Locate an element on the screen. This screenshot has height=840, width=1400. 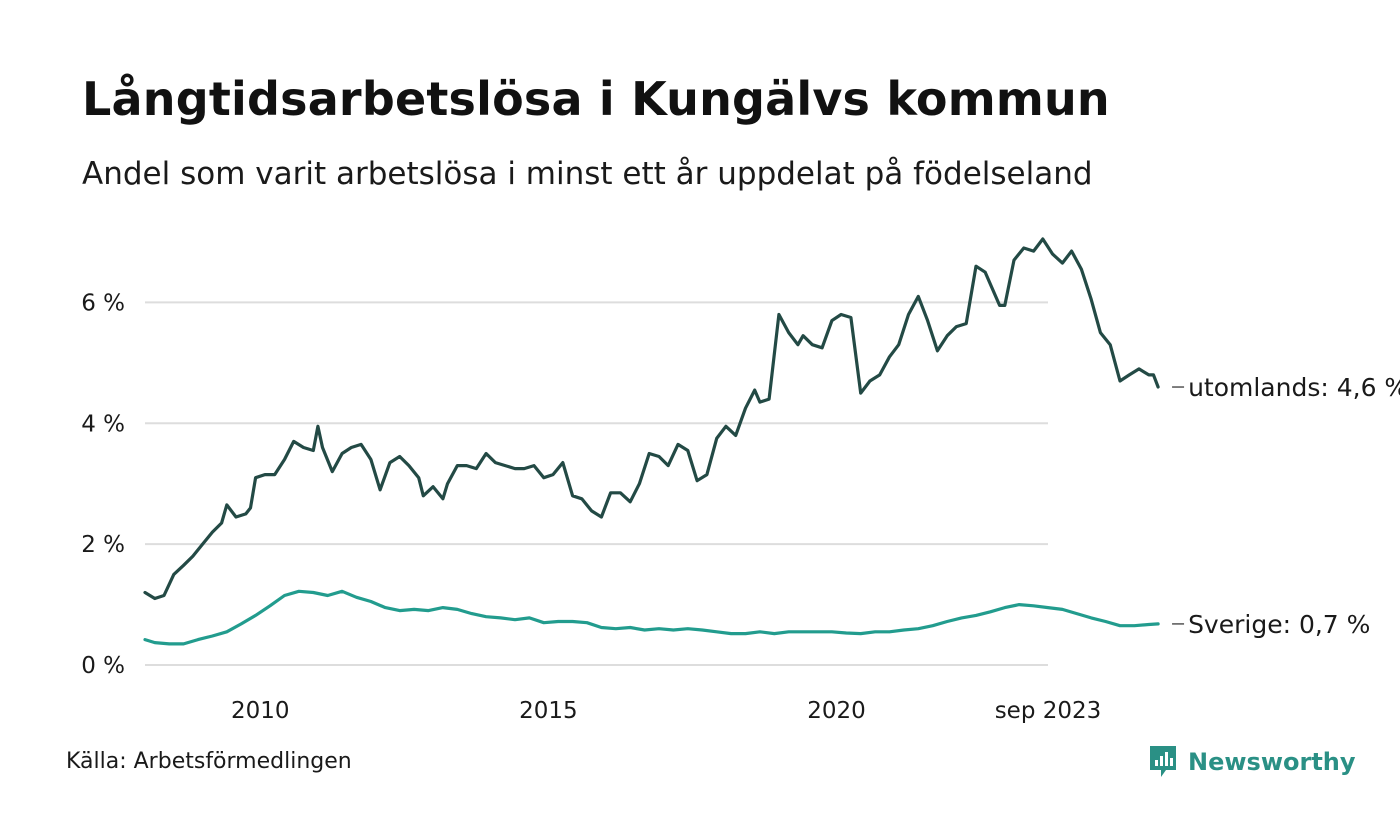
x-tick-label: 2020 is located at coordinates (836, 711).